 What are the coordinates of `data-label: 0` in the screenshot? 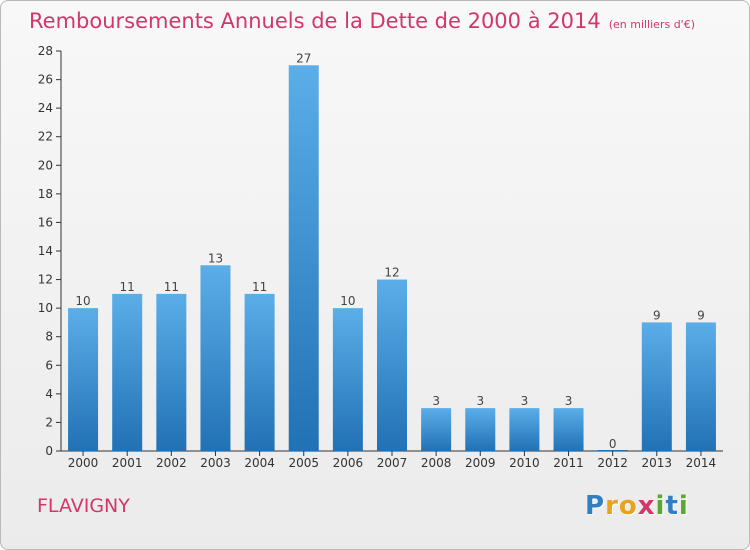 It's located at (613, 444).